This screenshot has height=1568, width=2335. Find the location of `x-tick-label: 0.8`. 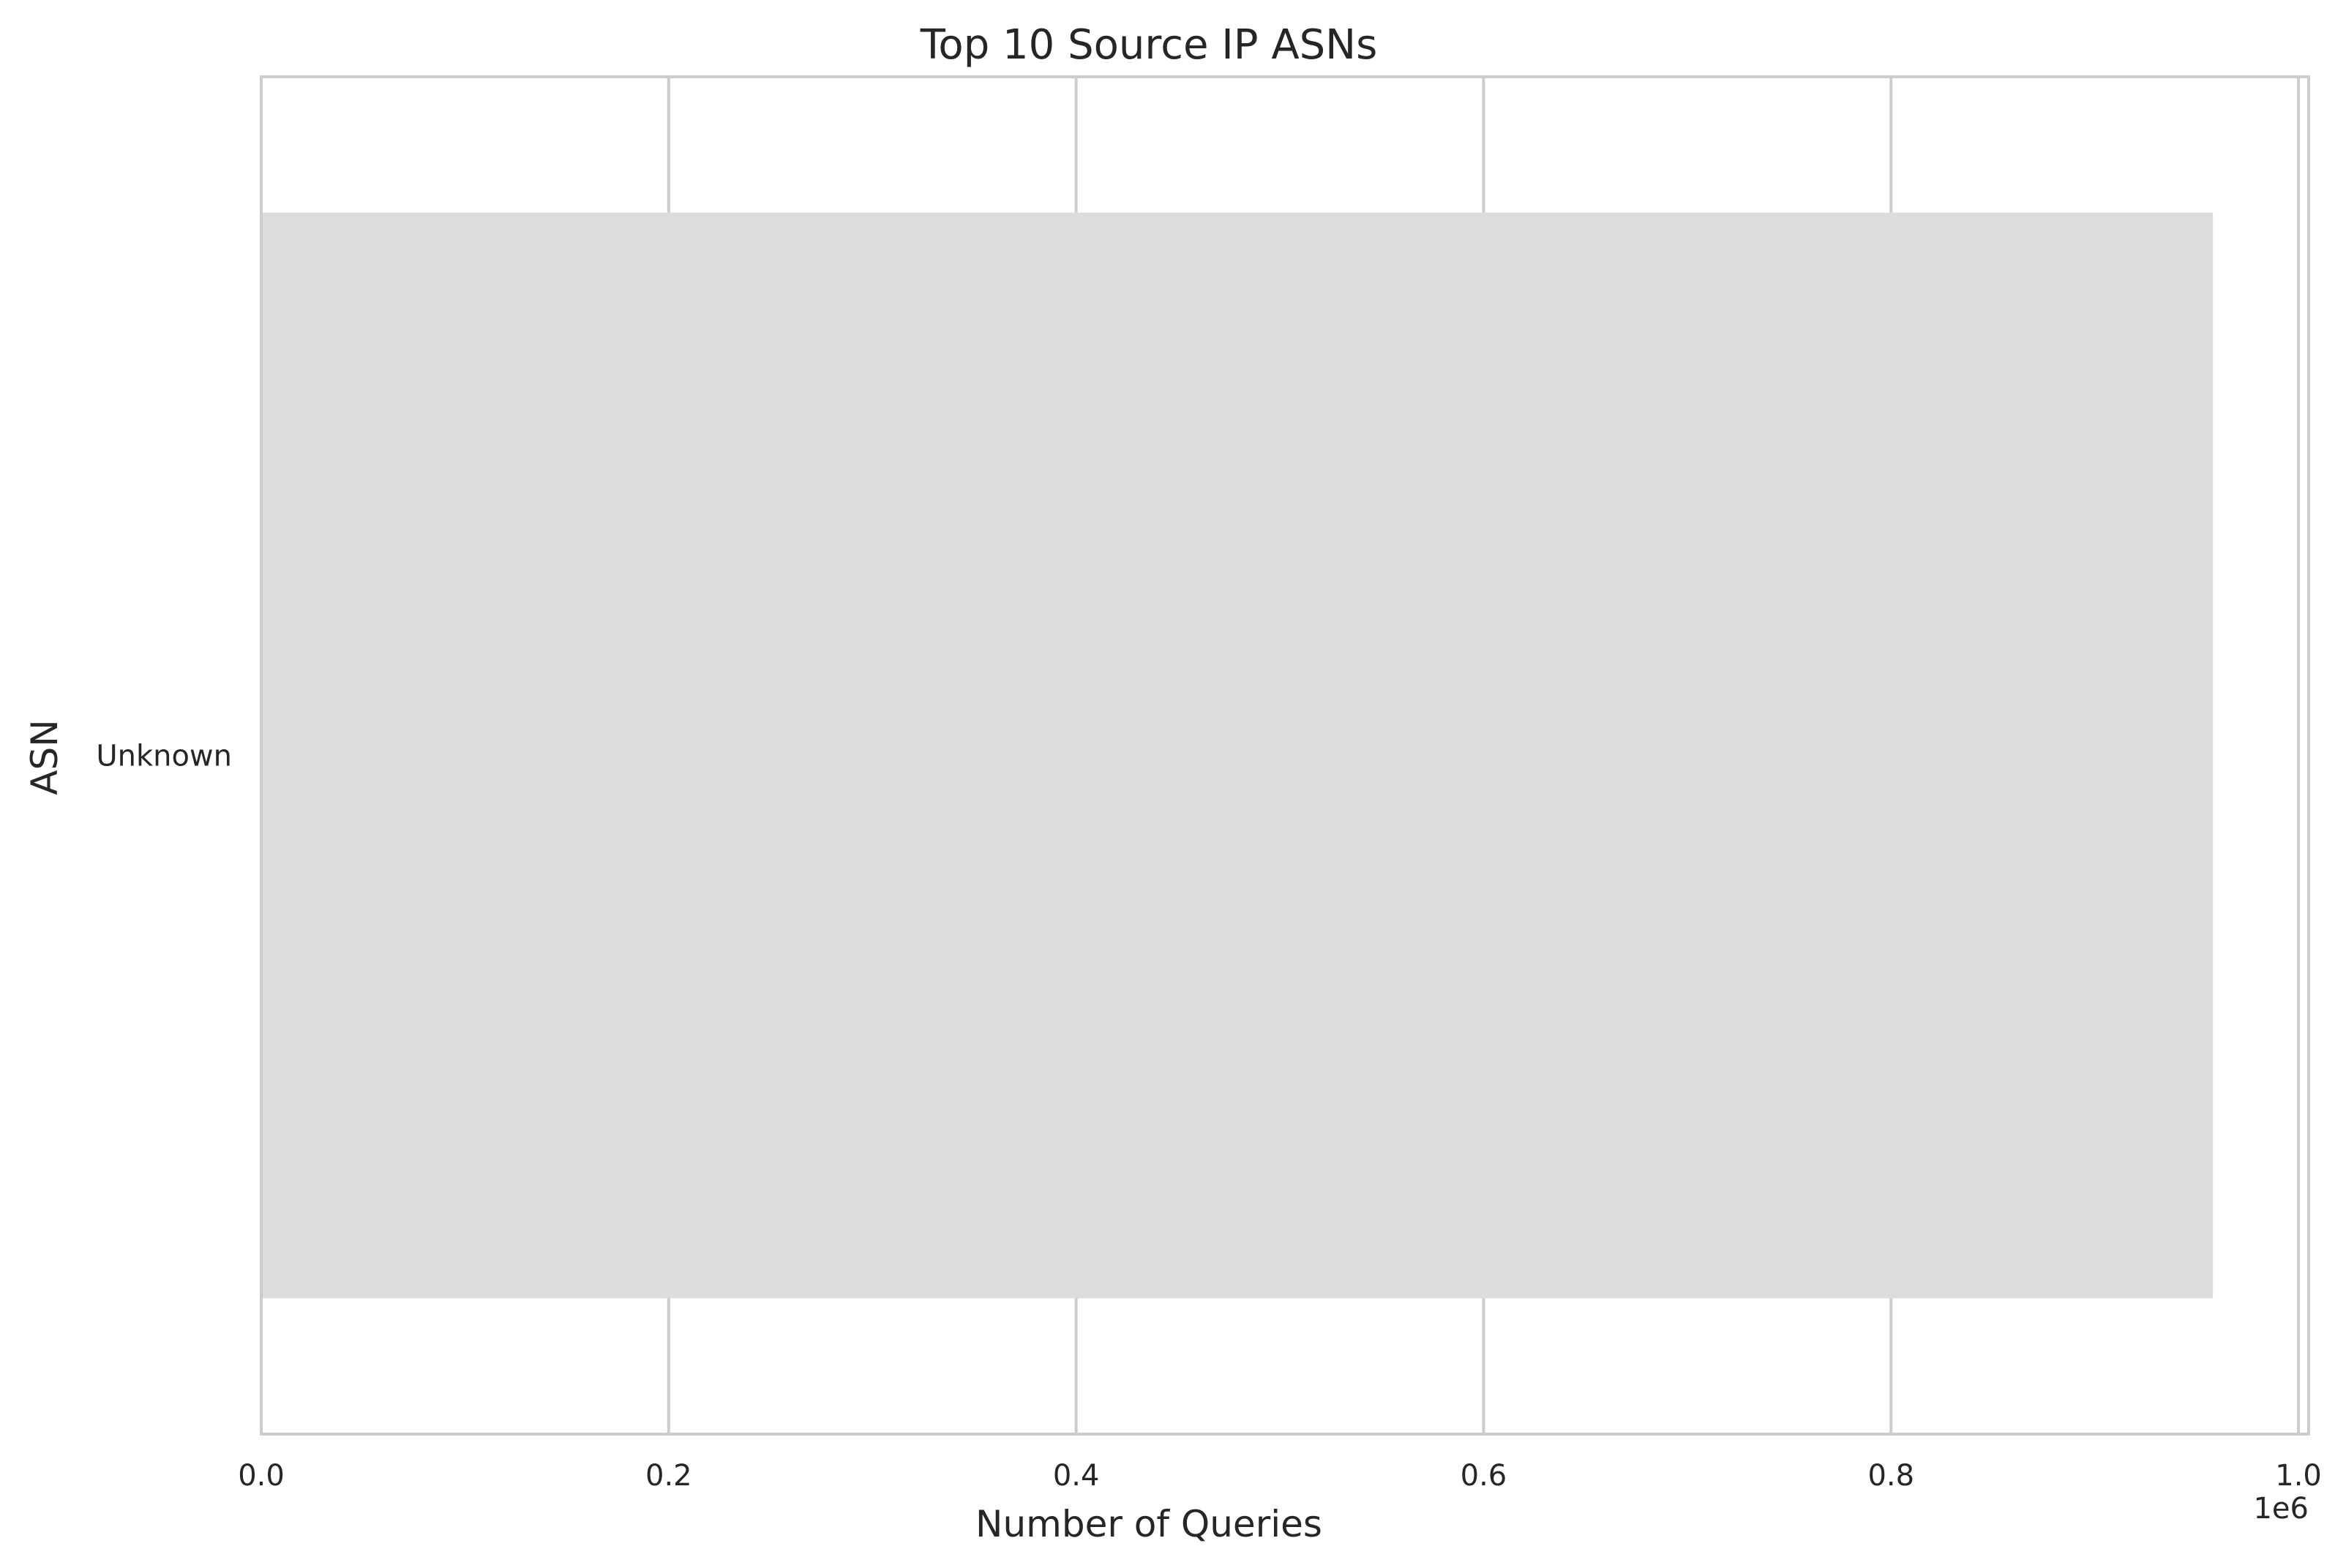

x-tick-label: 0.8 is located at coordinates (1890, 1476).